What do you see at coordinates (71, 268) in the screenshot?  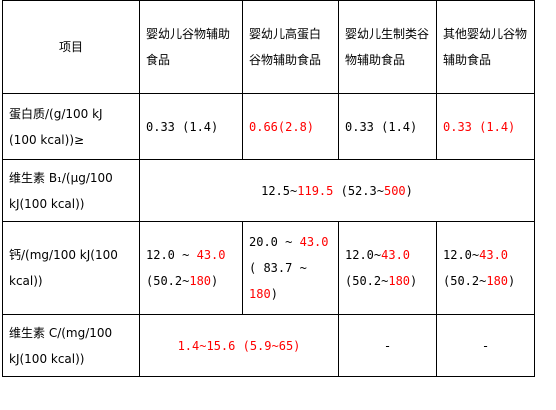 I see `row-label-calcium: 钙/(mg/100 kJ(100 kcal))` at bounding box center [71, 268].